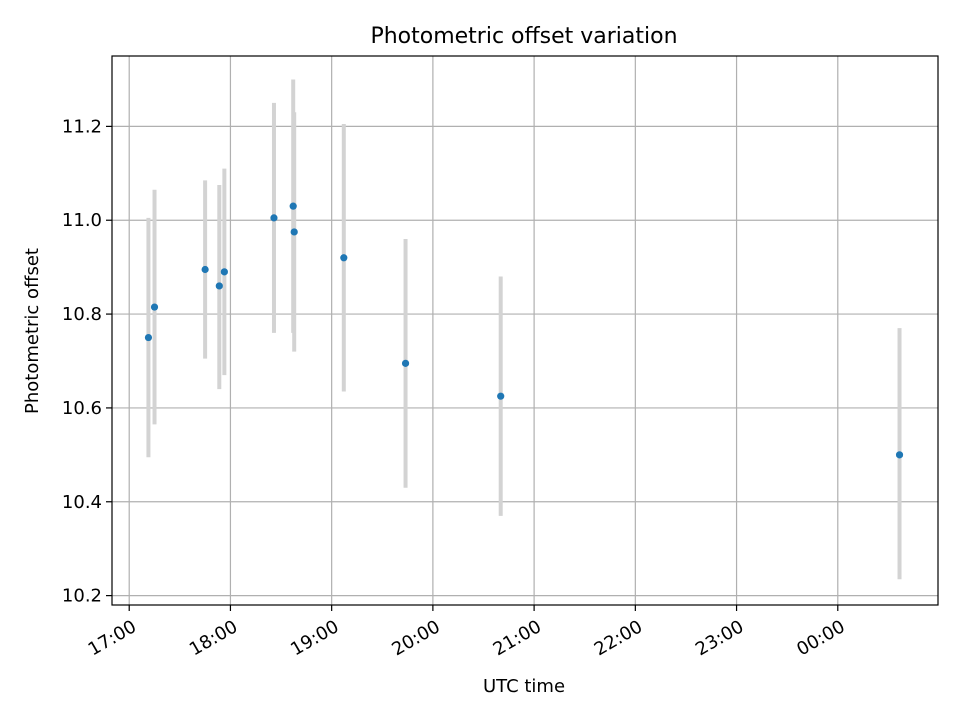 The height and width of the screenshot is (724, 960). What do you see at coordinates (82, 126) in the screenshot?
I see `y-tick-label: 11.2` at bounding box center [82, 126].